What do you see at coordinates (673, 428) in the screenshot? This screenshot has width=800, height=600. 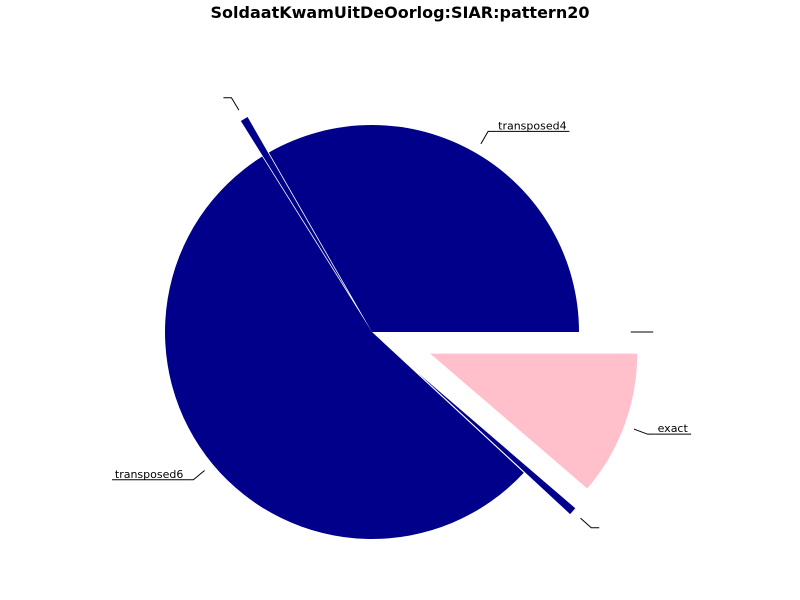 I see `slice-label-4: exact` at bounding box center [673, 428].